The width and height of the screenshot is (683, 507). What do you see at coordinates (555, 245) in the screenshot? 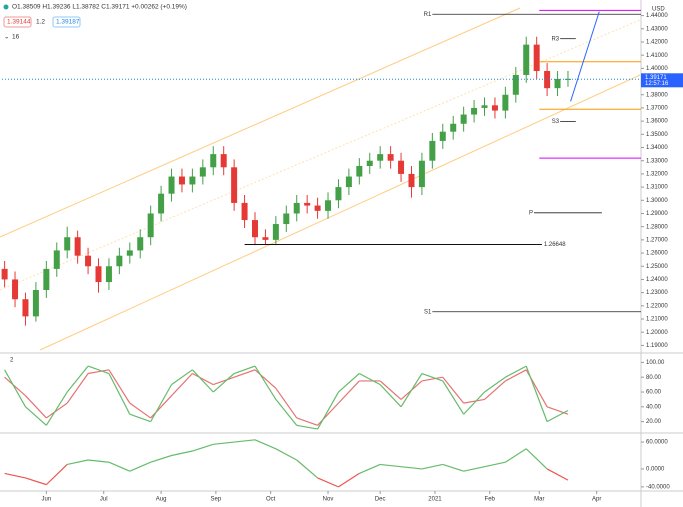
I see `support-label: 1.26648` at bounding box center [555, 245].